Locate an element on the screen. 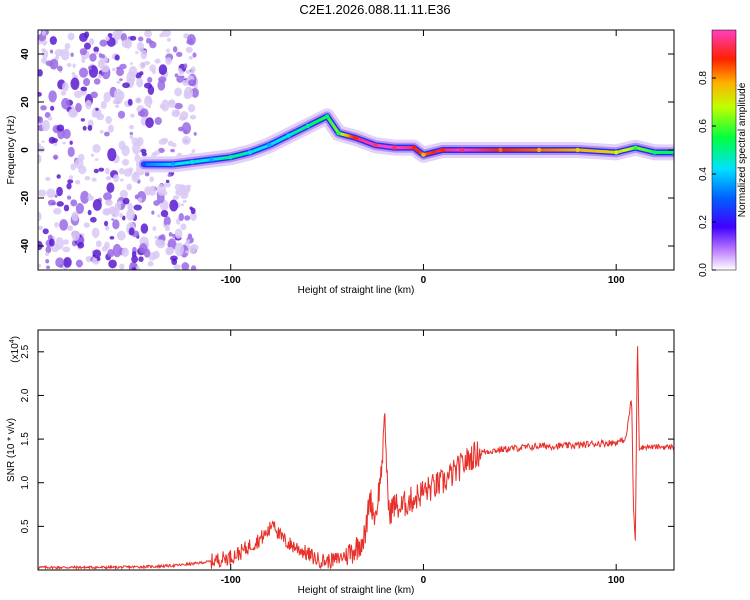 The height and width of the screenshot is (600, 750). snr-scale-prefix: (x10 is located at coordinates (15, 353).